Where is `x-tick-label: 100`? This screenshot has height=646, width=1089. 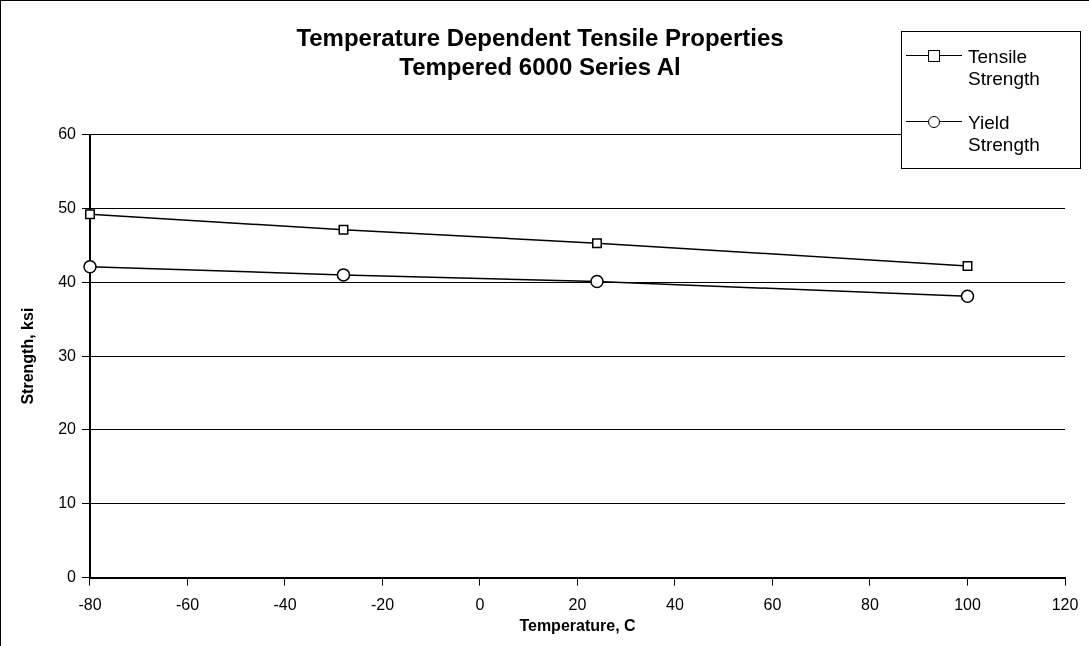
x-tick-label: 100 is located at coordinates (967, 604).